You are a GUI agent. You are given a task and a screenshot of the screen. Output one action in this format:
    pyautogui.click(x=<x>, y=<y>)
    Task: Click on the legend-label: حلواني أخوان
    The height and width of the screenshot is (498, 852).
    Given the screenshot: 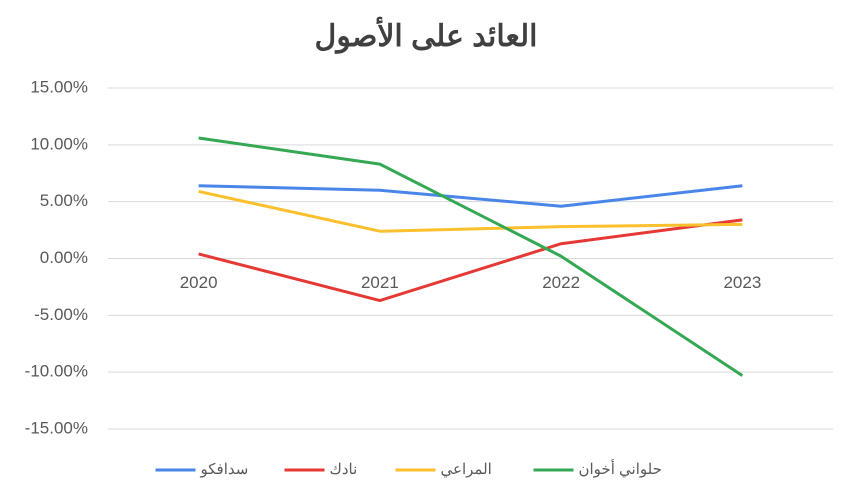 What is the action you would take?
    pyautogui.click(x=620, y=468)
    